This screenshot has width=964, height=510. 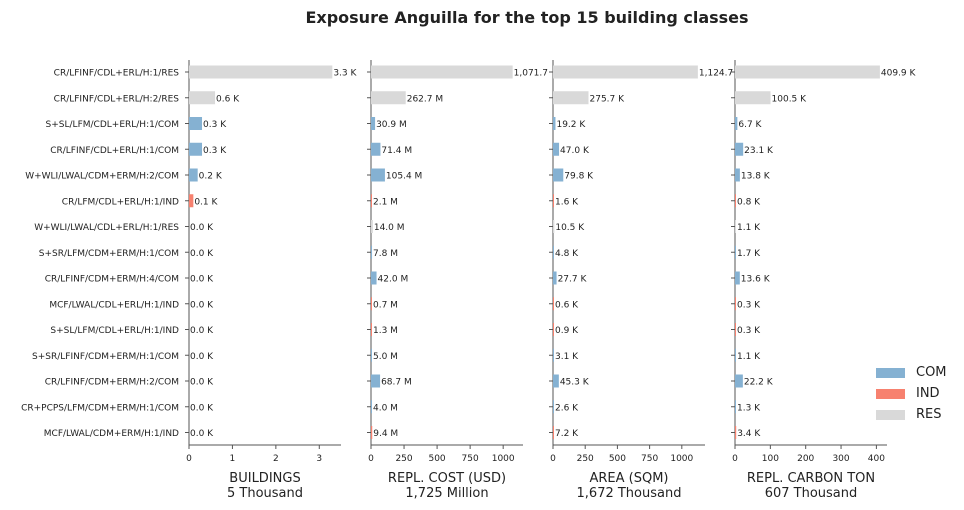 I want to click on panel-1-x-tick-label: 0, so click(x=189, y=459).